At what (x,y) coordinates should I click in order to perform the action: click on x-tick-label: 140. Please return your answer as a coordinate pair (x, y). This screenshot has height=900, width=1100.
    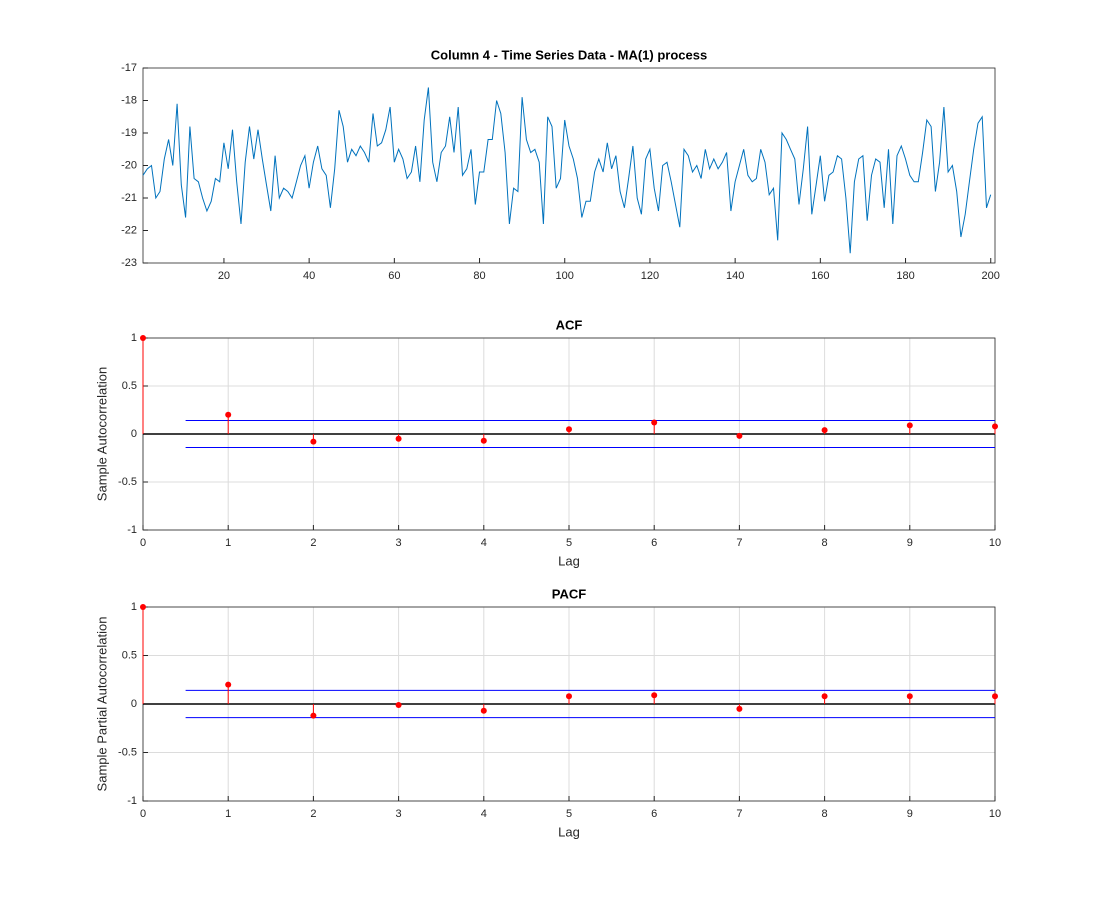
    Looking at the image, I should click on (735, 276).